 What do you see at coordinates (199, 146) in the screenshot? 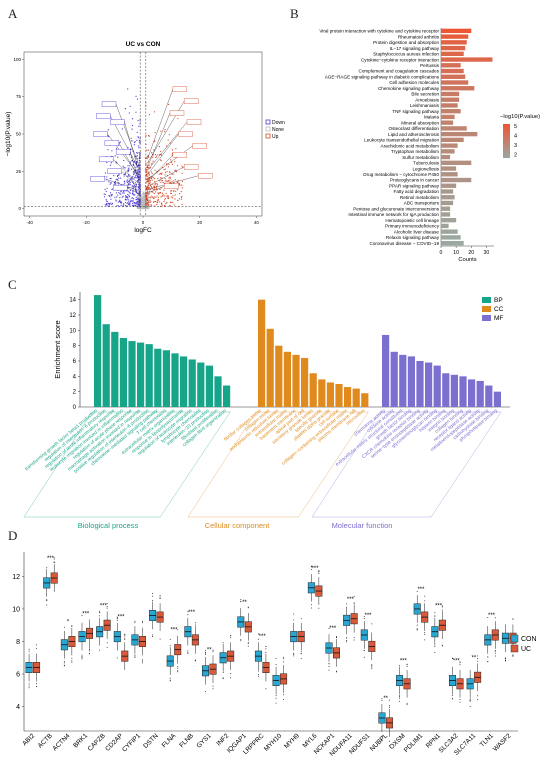
I see `volcano-gene-tag-up` at bounding box center [199, 146].